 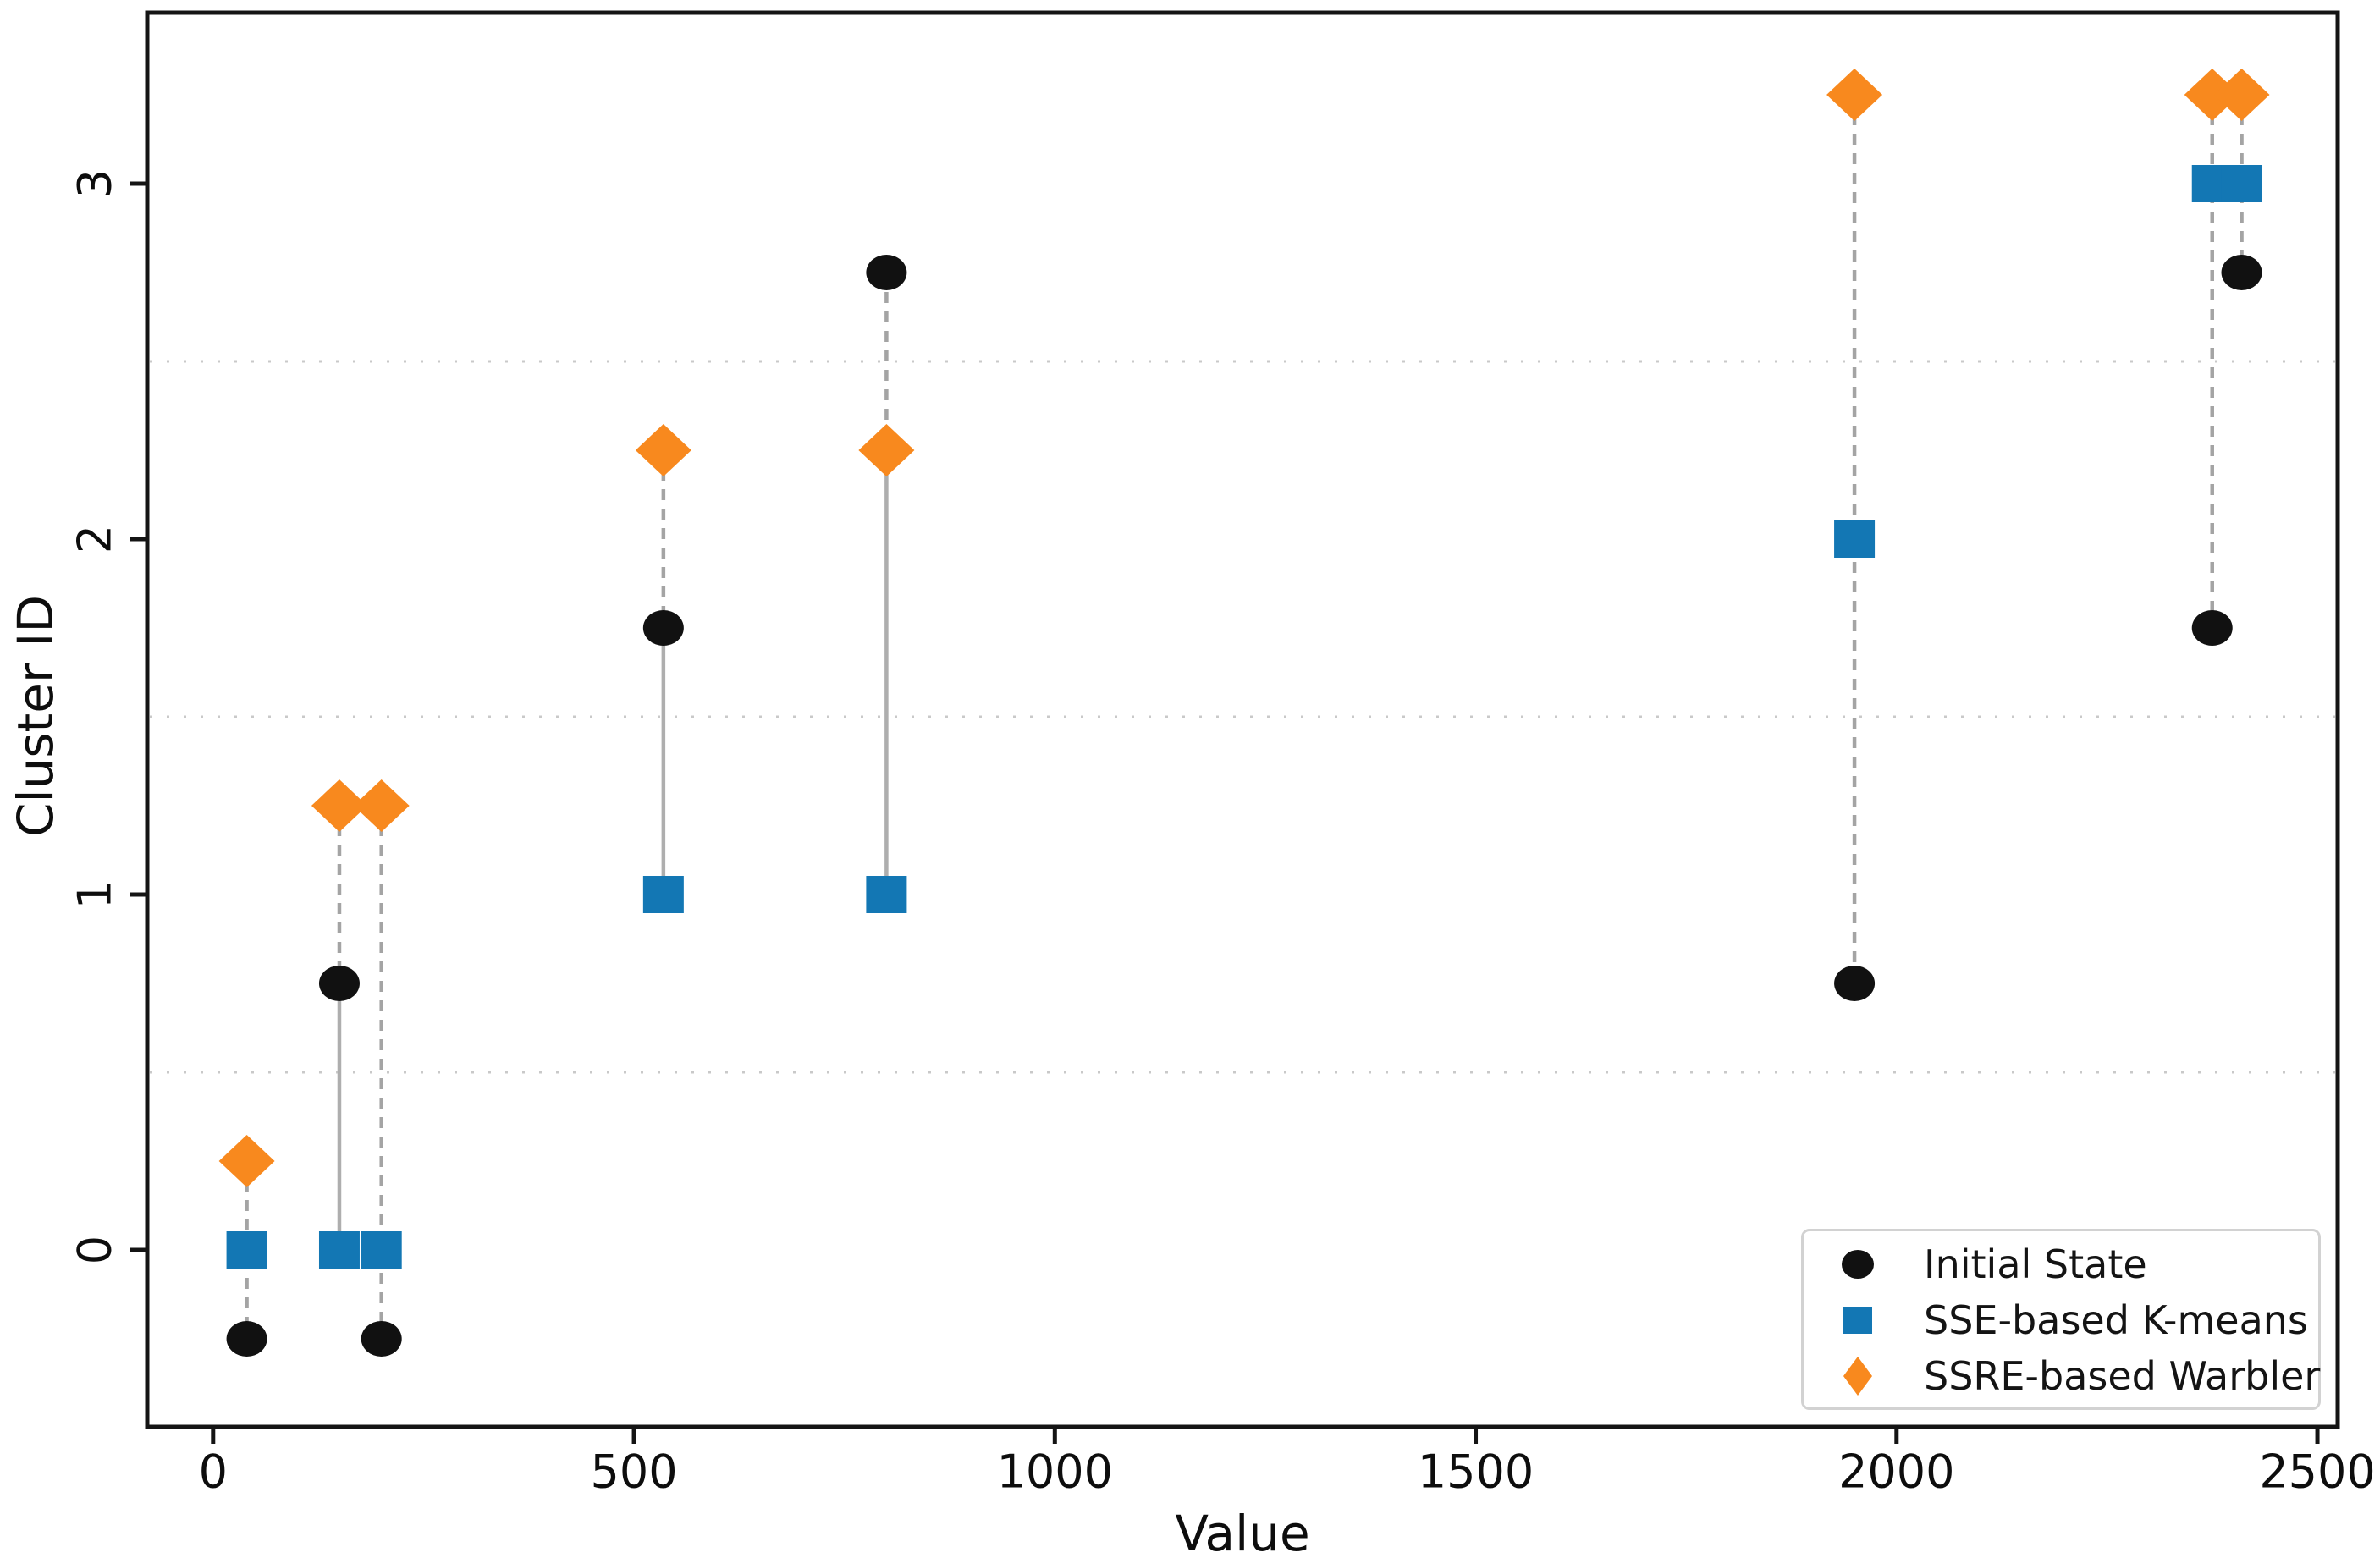 I want to click on legend-item-initial-state: Initial State, so click(x=2077, y=1264).